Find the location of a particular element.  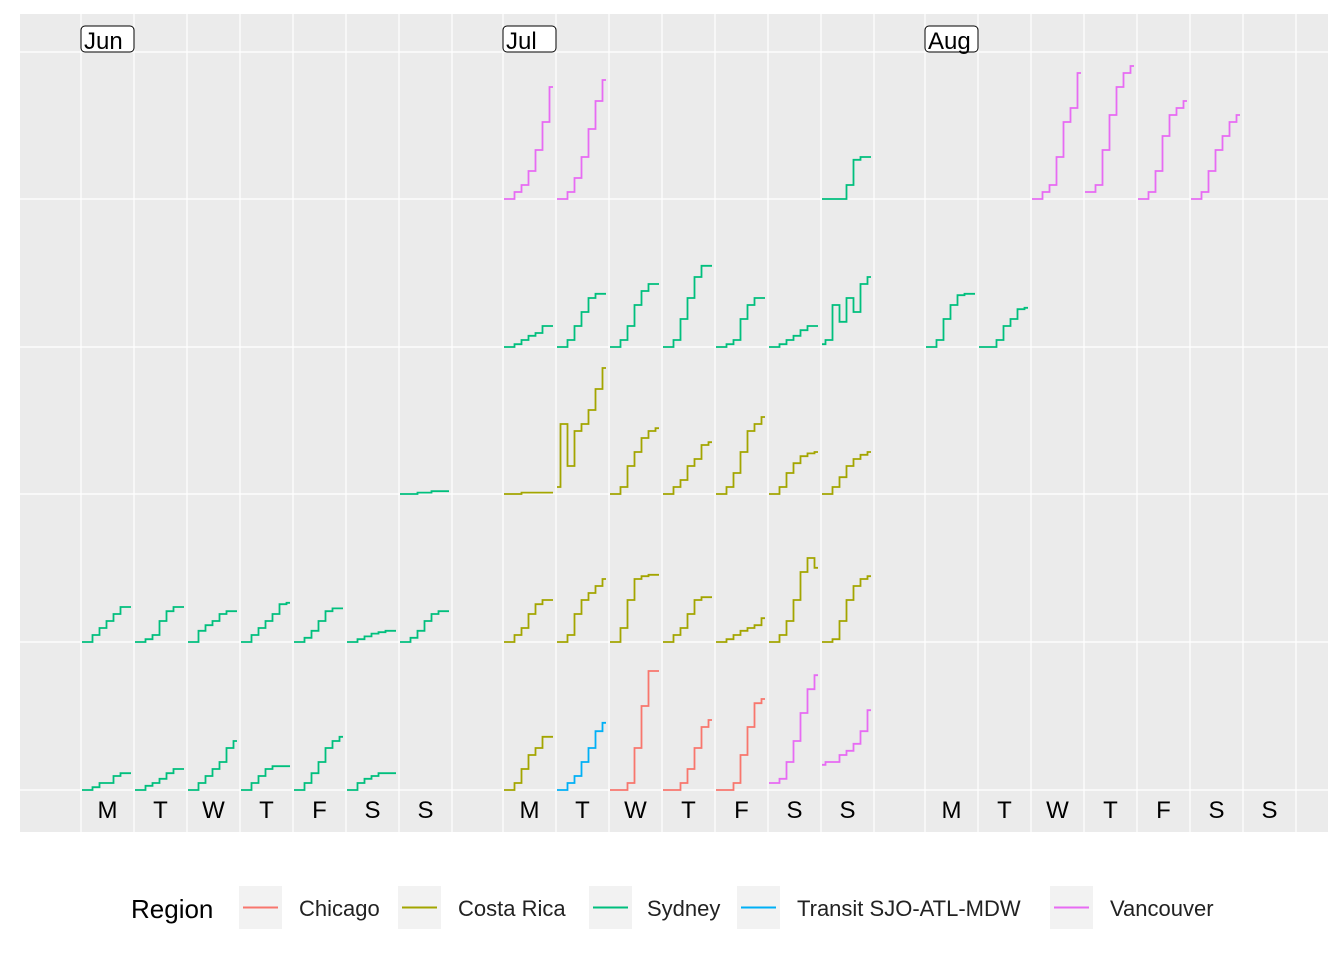

legend-label: Transit SJO-ATL-MDW is located at coordinates (909, 908).